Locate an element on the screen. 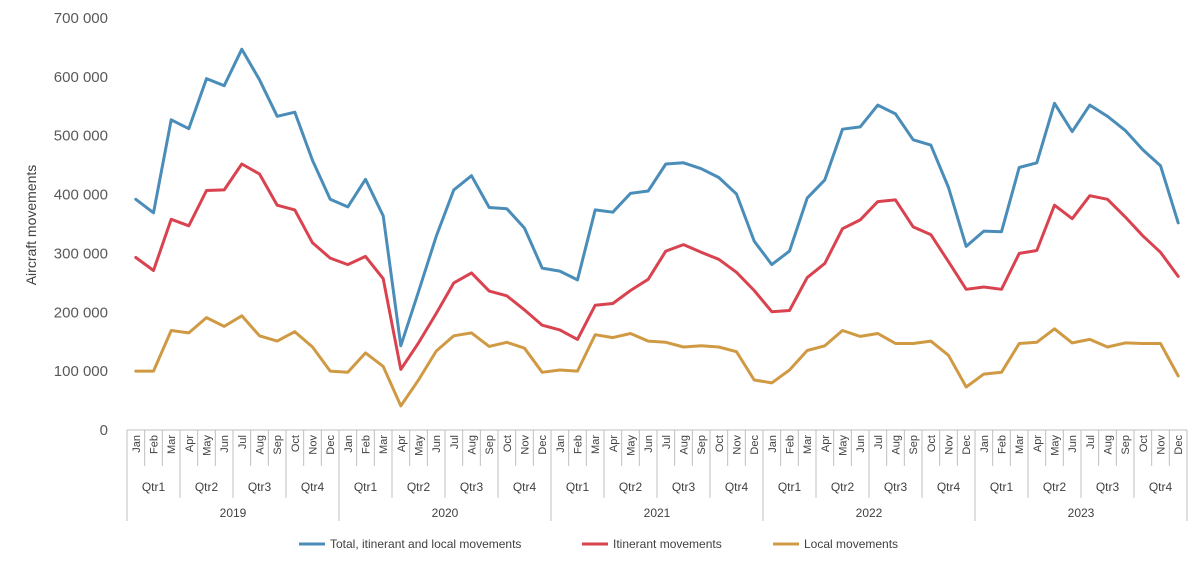 The width and height of the screenshot is (1200, 568). legend-label-2: Itinerant movements is located at coordinates (667, 544).